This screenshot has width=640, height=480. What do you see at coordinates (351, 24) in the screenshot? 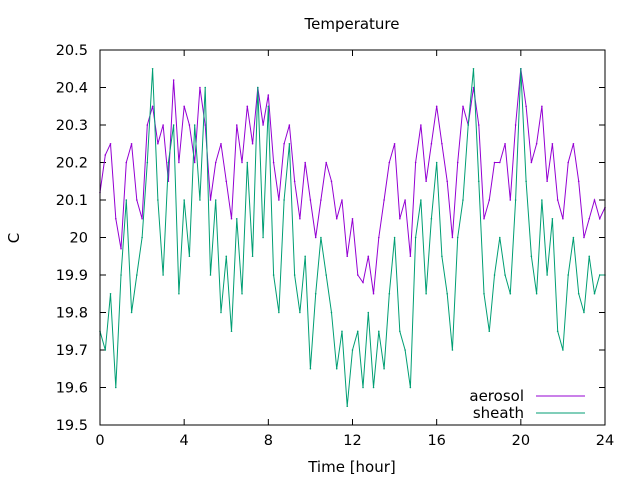
I see `chart-title: Temperature` at bounding box center [351, 24].